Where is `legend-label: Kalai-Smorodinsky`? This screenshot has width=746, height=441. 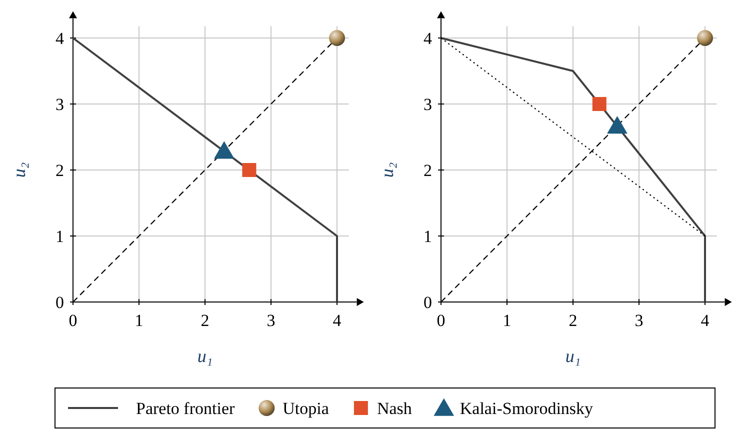
legend-label: Kalai-Smorodinsky is located at coordinates (527, 408).